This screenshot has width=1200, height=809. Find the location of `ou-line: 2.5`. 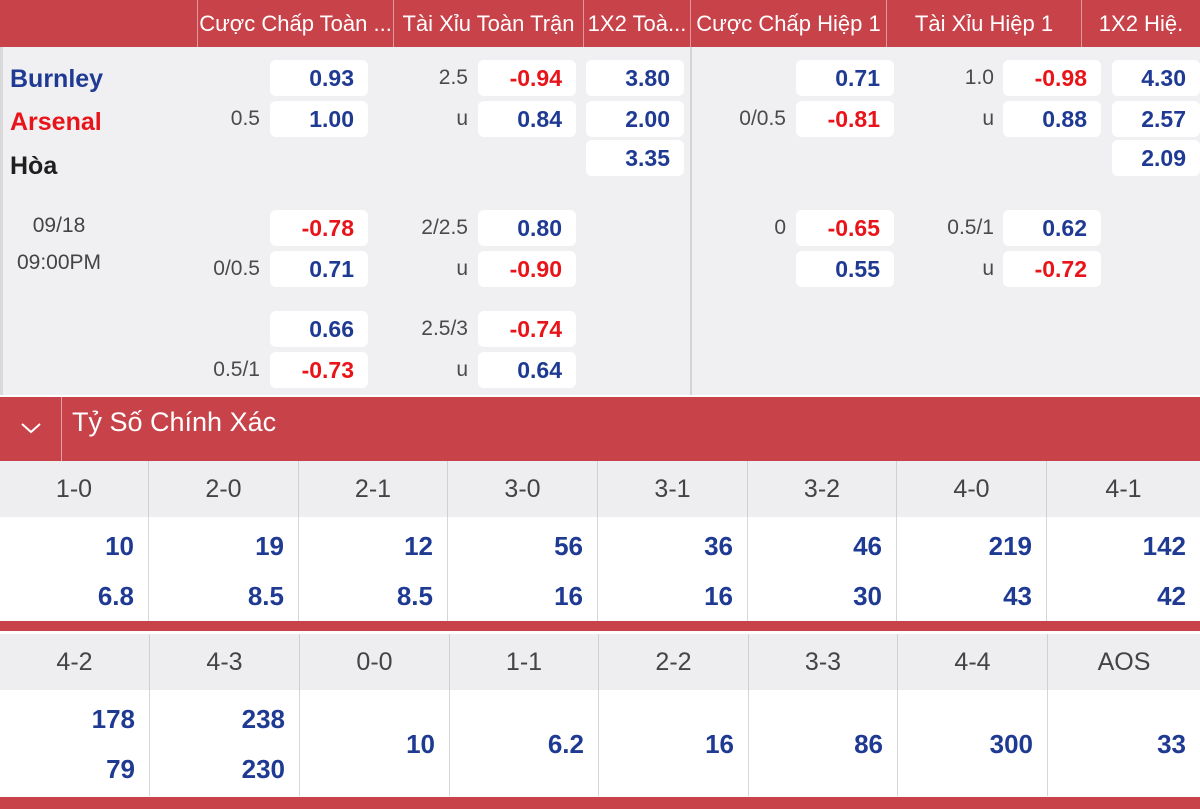

ou-line: 2.5 is located at coordinates (453, 77).